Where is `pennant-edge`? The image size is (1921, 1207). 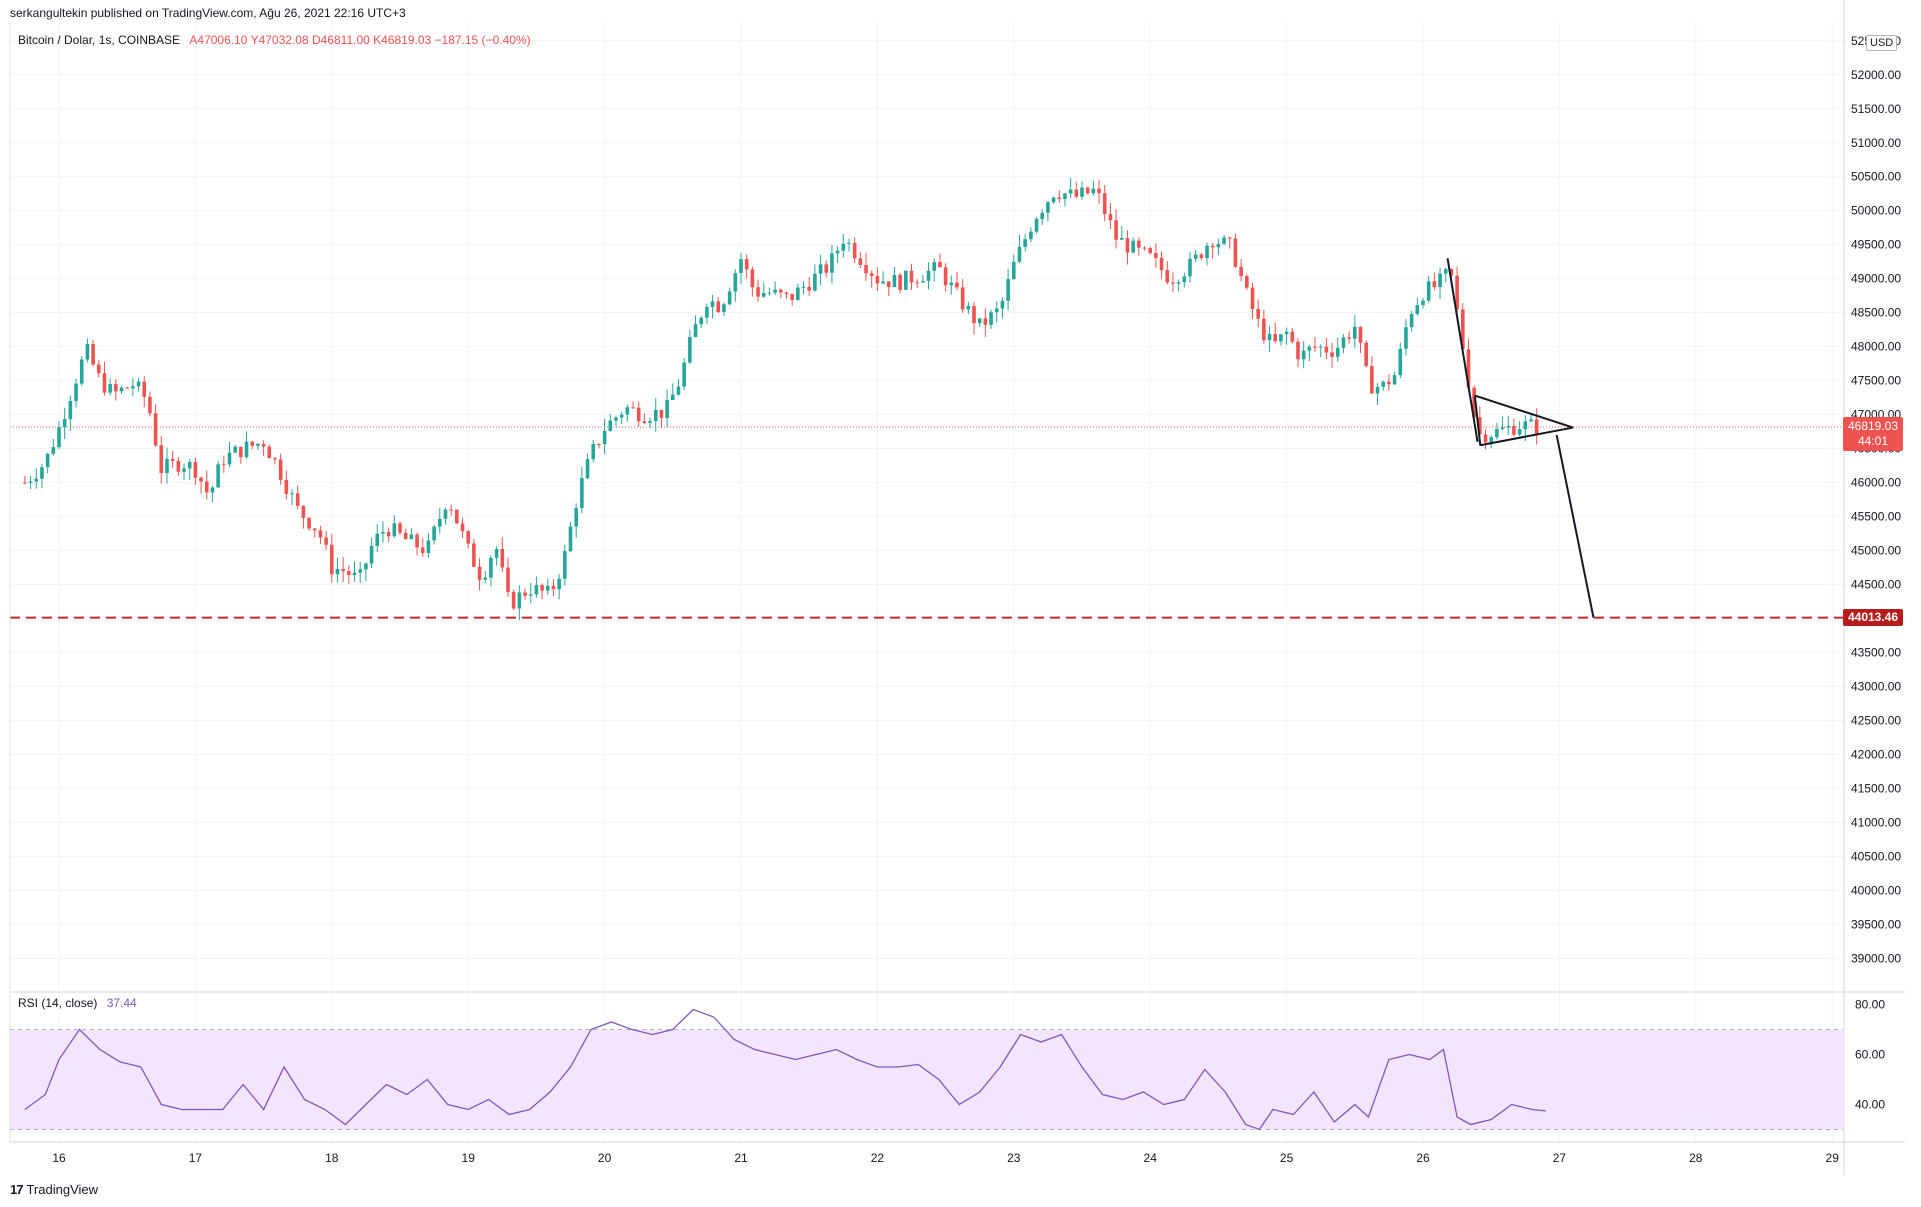 pennant-edge is located at coordinates (1477, 420).